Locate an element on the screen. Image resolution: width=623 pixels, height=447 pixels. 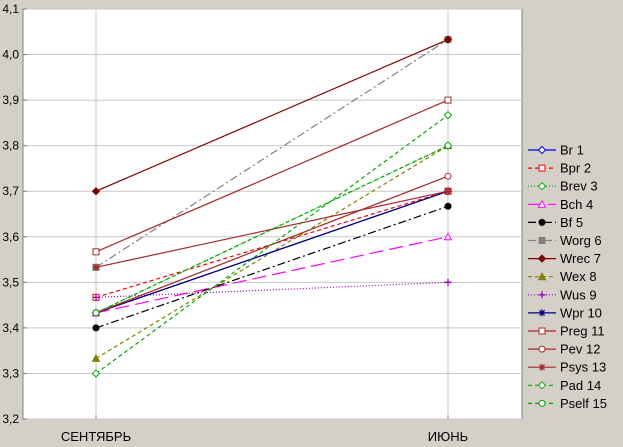
legend-entry: Wpr 10 is located at coordinates (565, 312).